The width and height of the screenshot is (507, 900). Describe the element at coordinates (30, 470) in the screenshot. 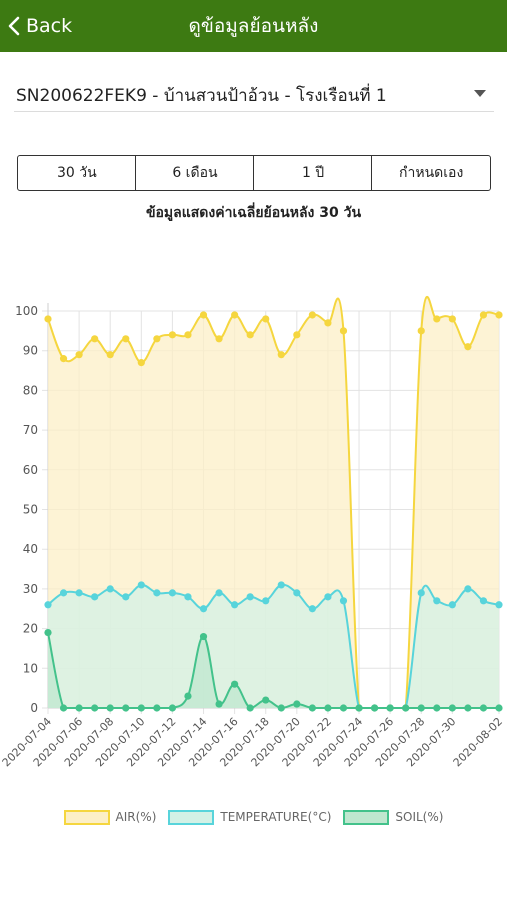

I see `y-tick-label: 60` at that location.